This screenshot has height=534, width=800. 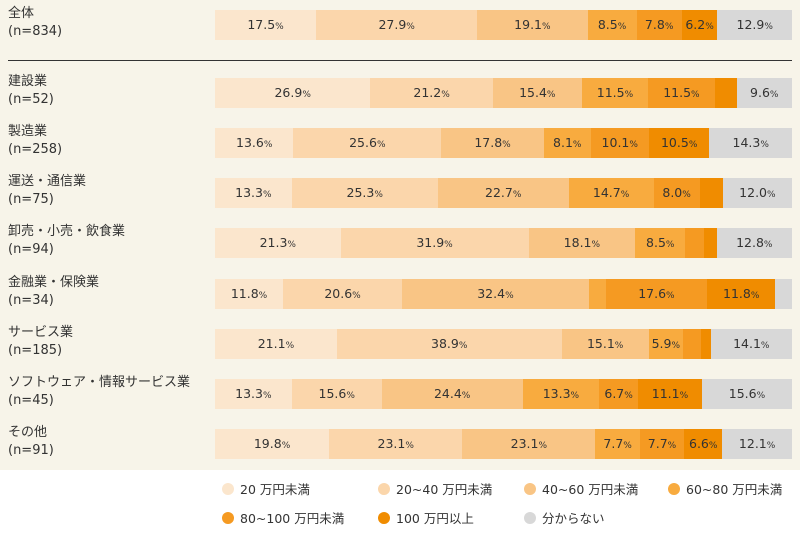 What do you see at coordinates (31, 300) in the screenshot?
I see `row-sample-size: (n=34)` at bounding box center [31, 300].